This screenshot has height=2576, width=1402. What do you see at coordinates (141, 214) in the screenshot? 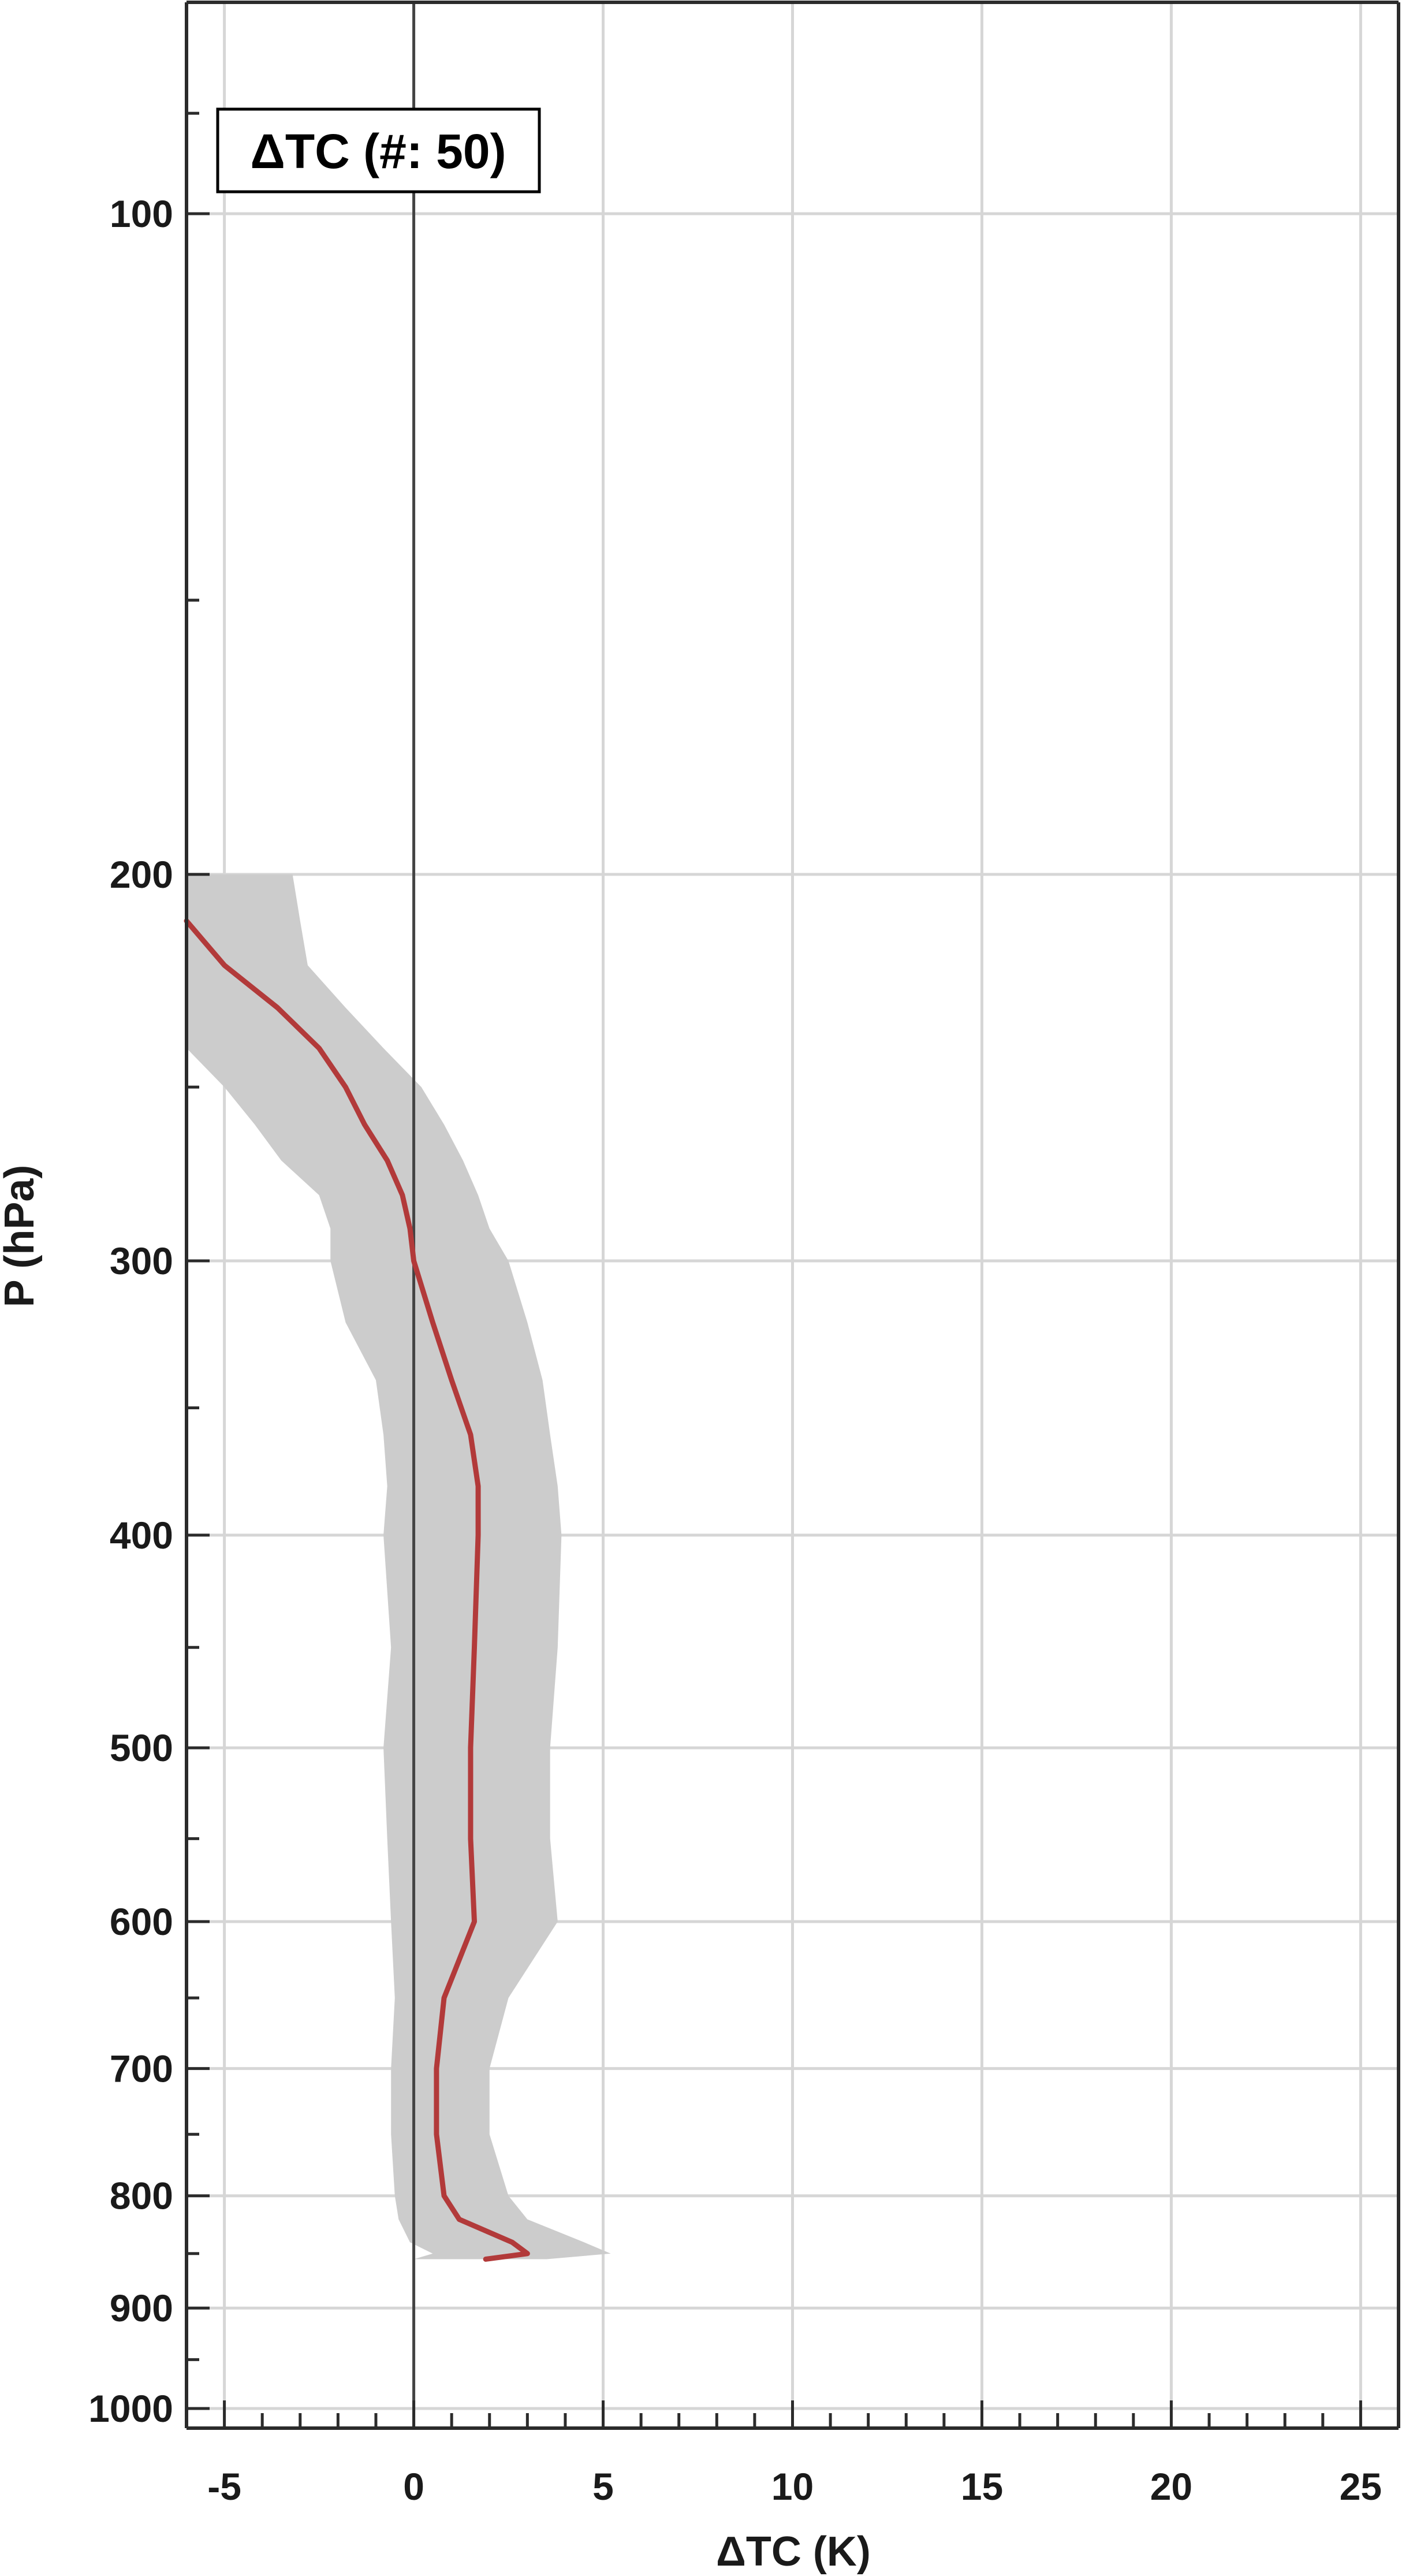
I see `y-tick-label: 100` at bounding box center [141, 214].